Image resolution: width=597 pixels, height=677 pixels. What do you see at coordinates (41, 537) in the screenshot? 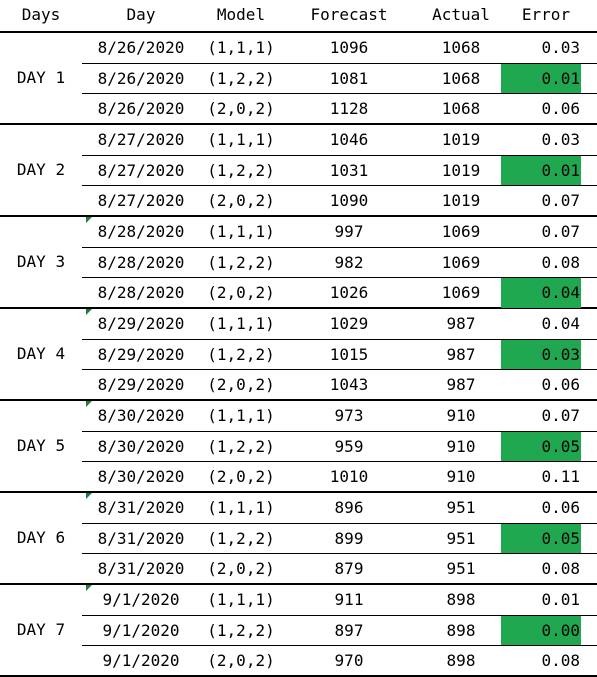
I see `day-label: DAY 6` at bounding box center [41, 537].